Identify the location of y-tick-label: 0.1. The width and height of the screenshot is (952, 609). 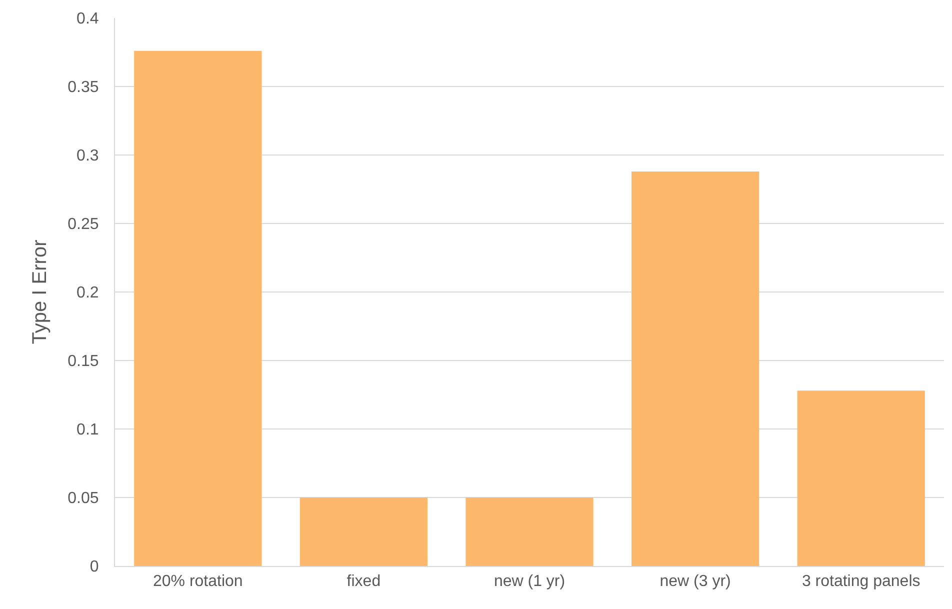
(87, 430).